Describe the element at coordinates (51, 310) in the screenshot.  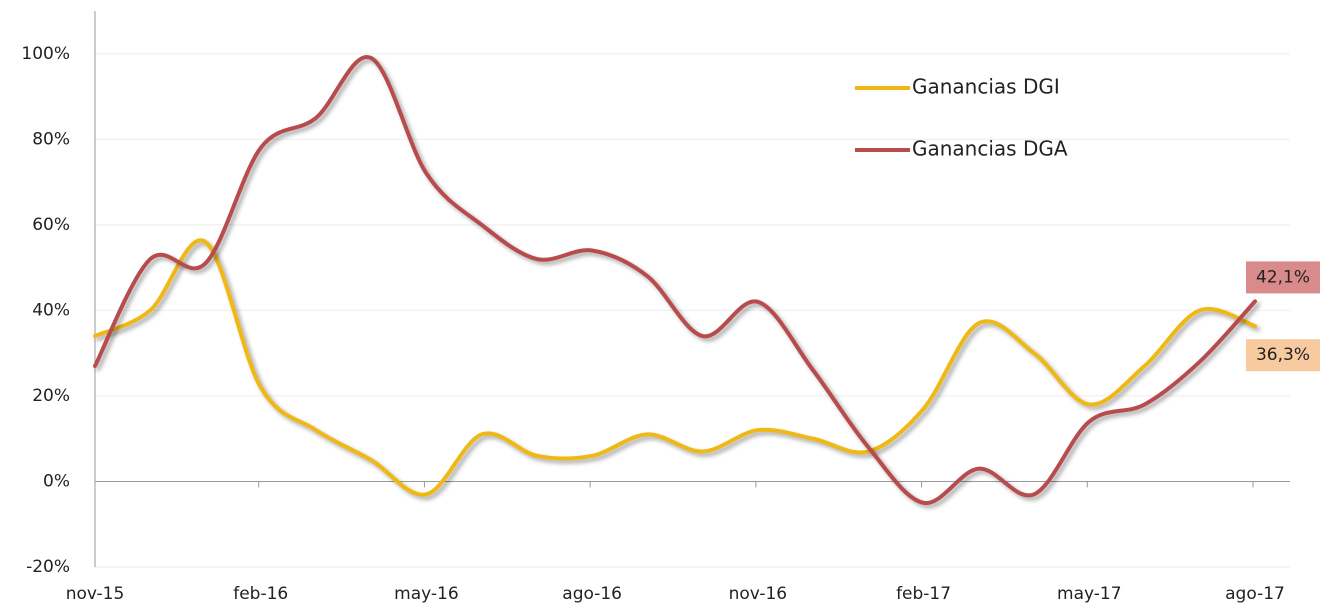
I see `y-tick-label: 40%` at that location.